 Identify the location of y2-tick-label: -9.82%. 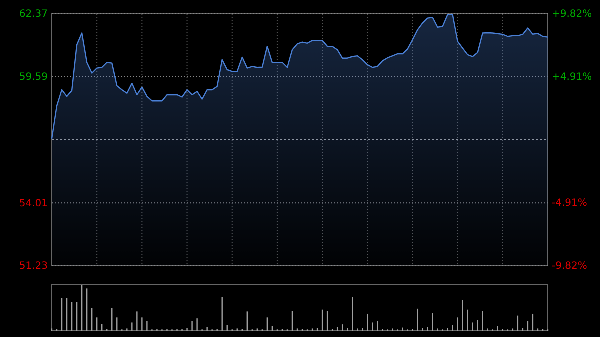
(570, 266).